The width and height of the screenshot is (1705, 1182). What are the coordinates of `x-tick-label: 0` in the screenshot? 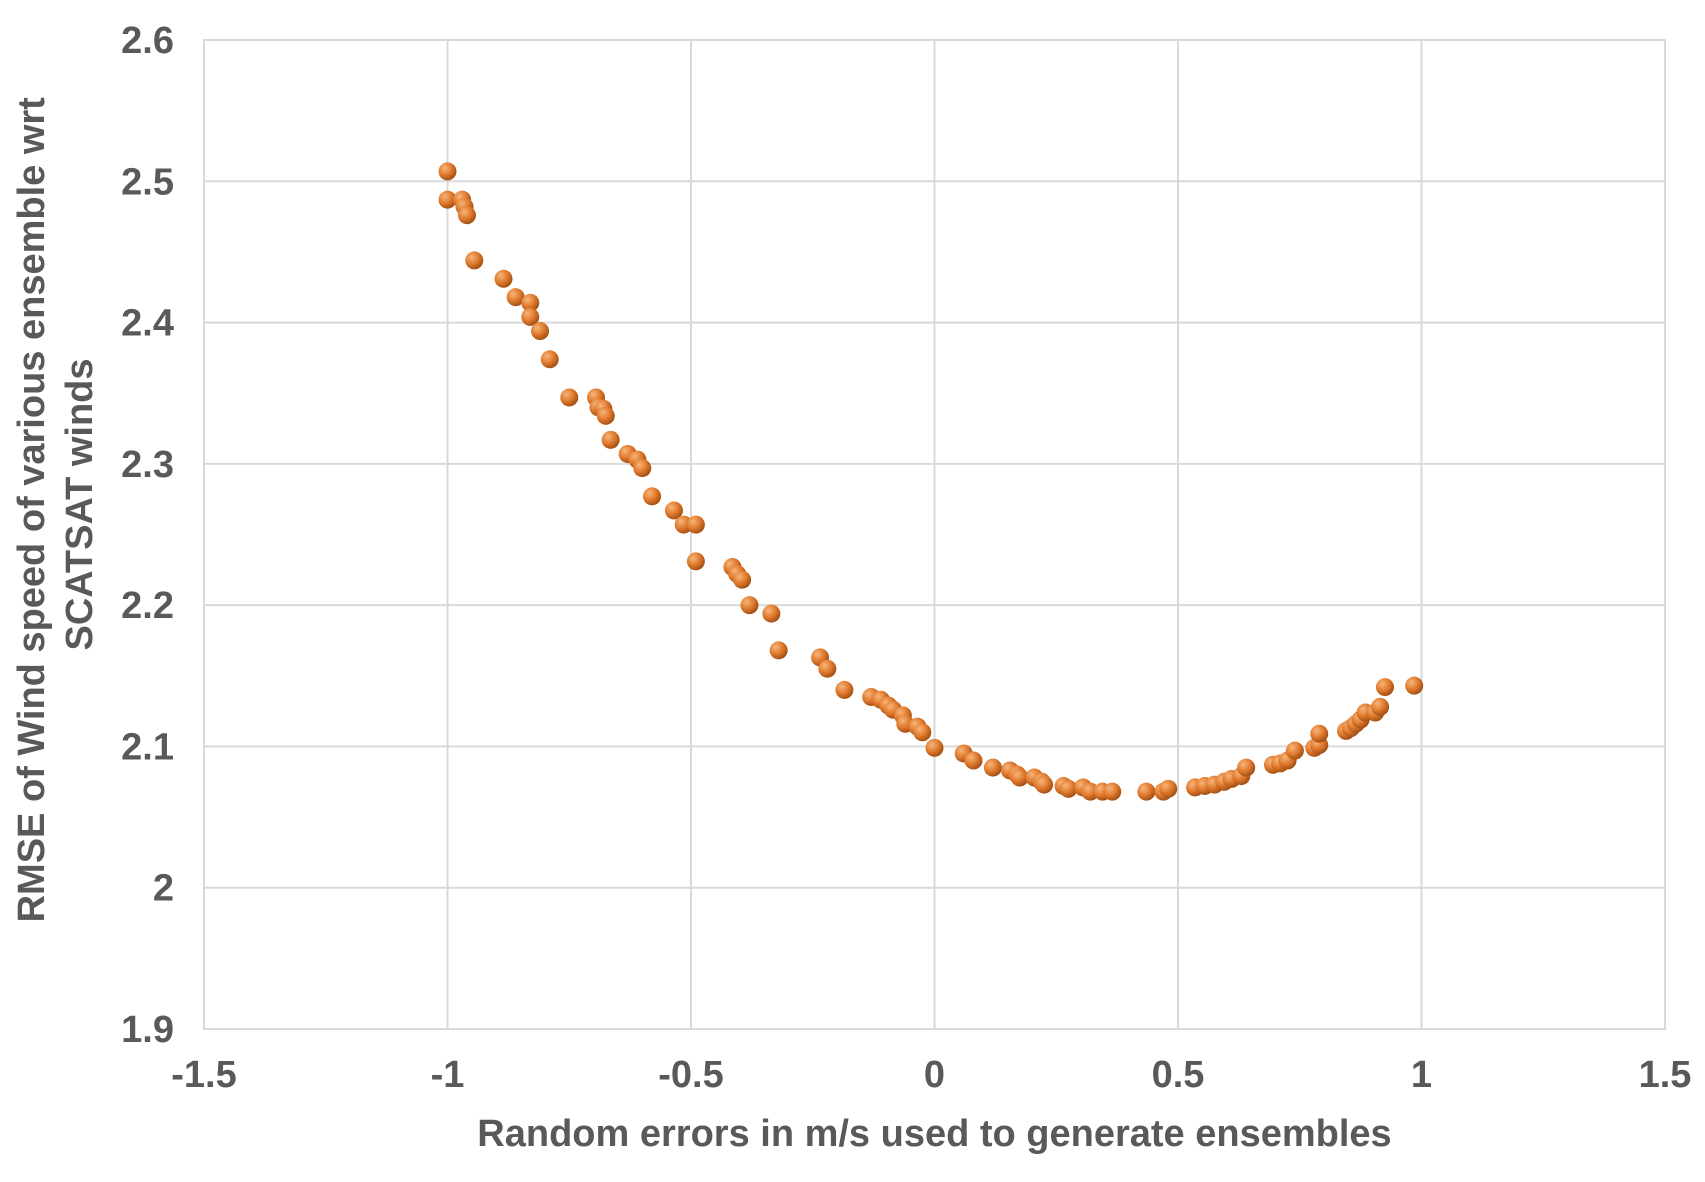 It's located at (934, 1075).